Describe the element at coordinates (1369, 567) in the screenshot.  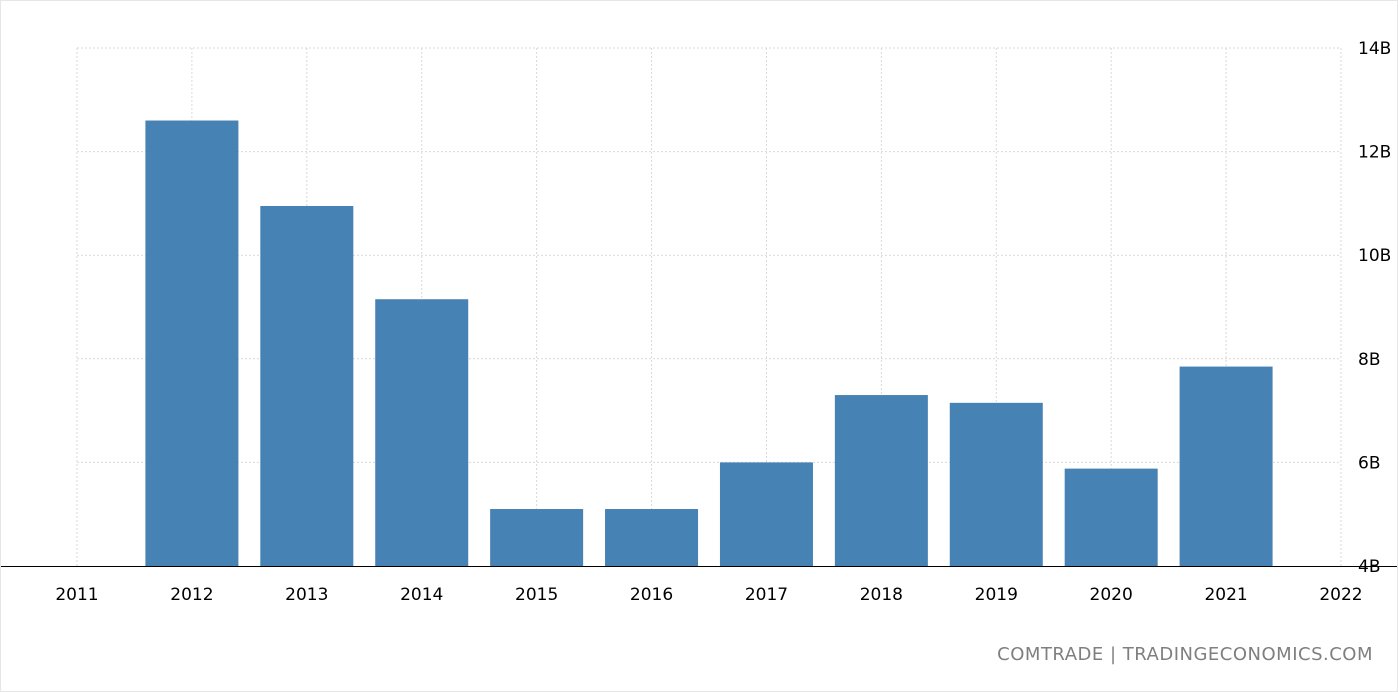
I see `y-tick-label: 4B` at that location.